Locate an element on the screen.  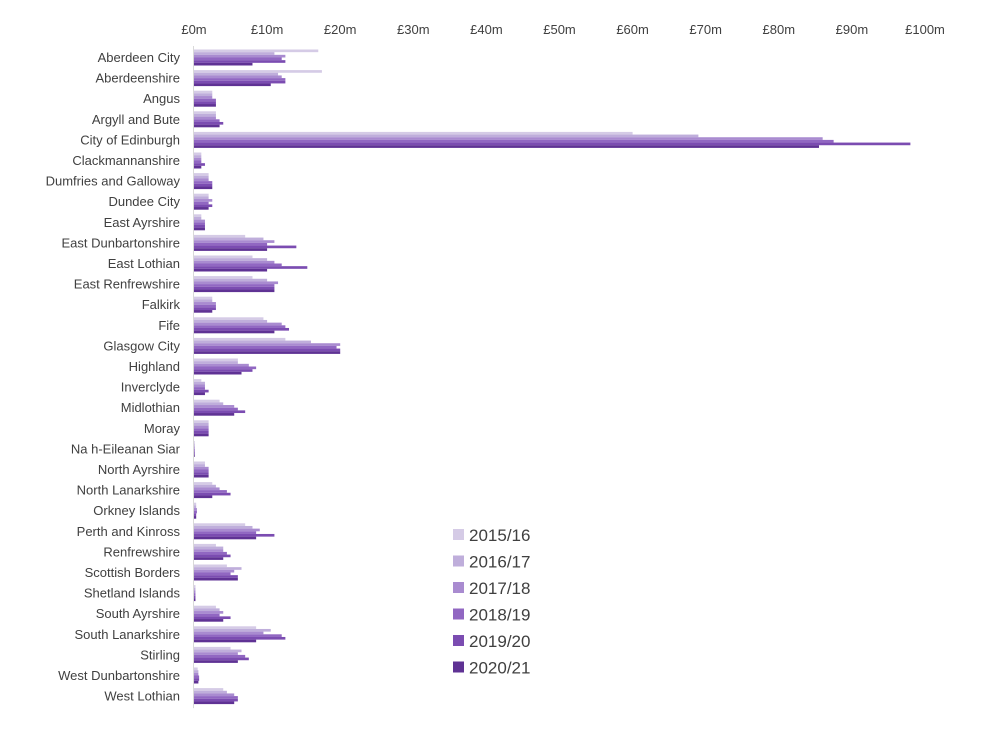
category-label: Aberdeen City is located at coordinates (139, 57).